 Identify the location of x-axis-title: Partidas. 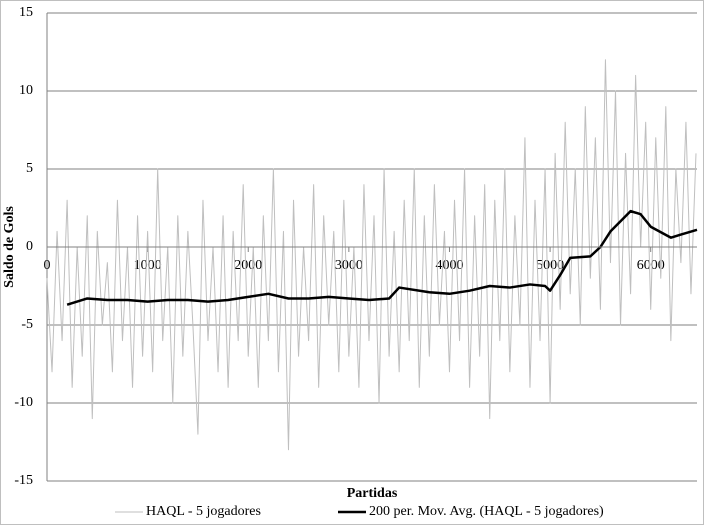
(372, 493).